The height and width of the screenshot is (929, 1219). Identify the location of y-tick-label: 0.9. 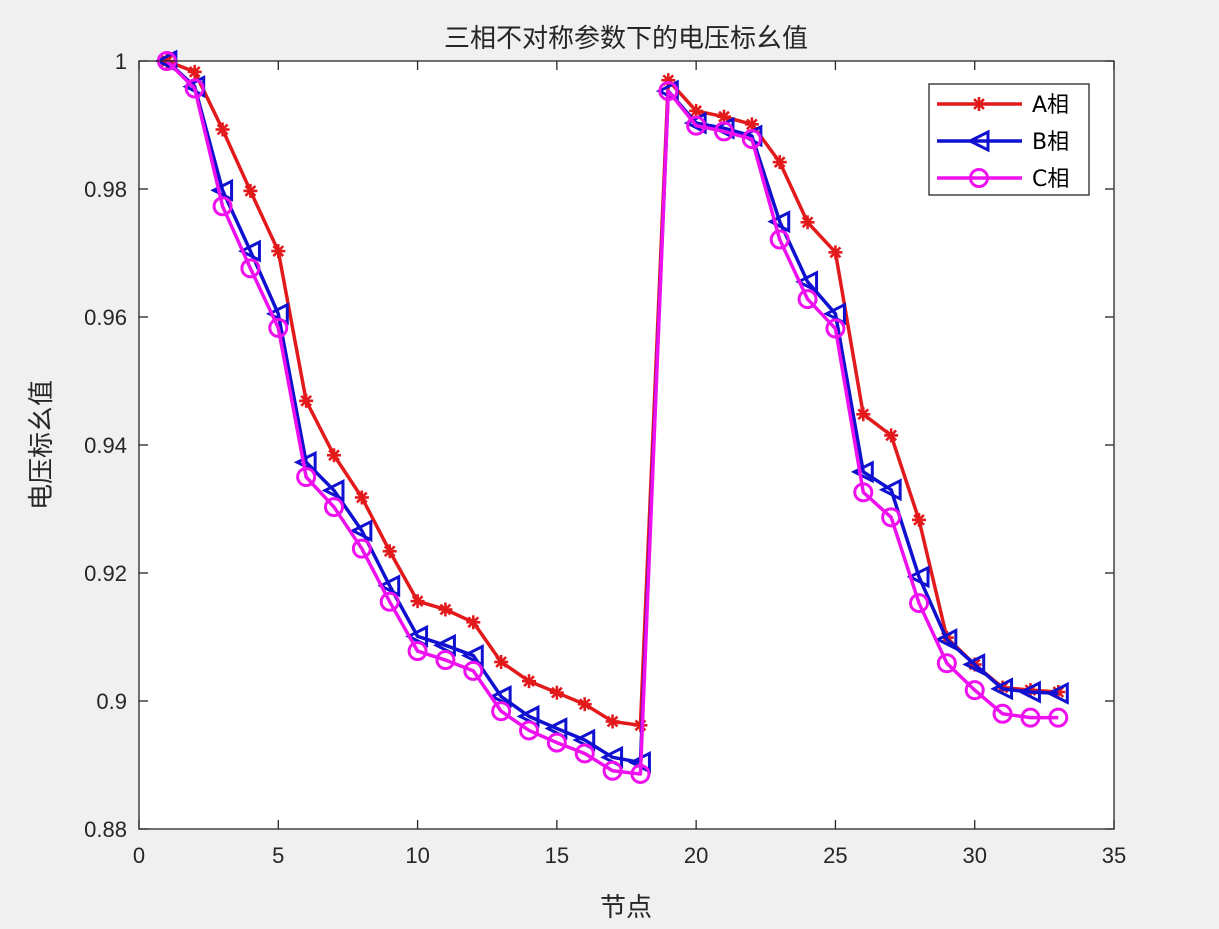
(111, 701).